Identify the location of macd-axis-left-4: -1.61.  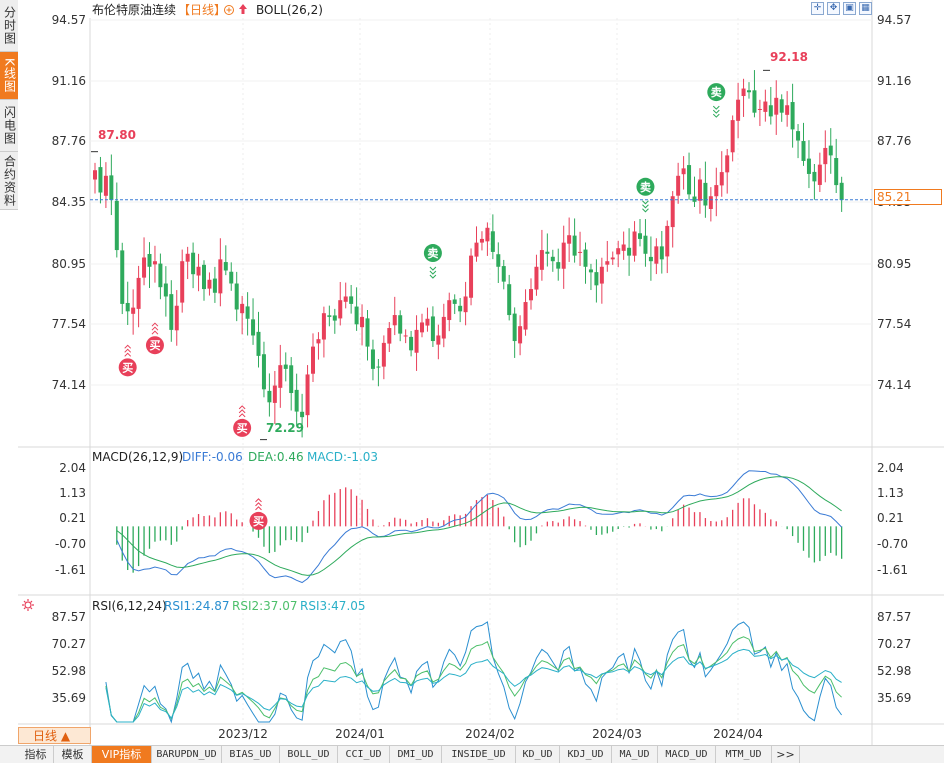
(70, 570).